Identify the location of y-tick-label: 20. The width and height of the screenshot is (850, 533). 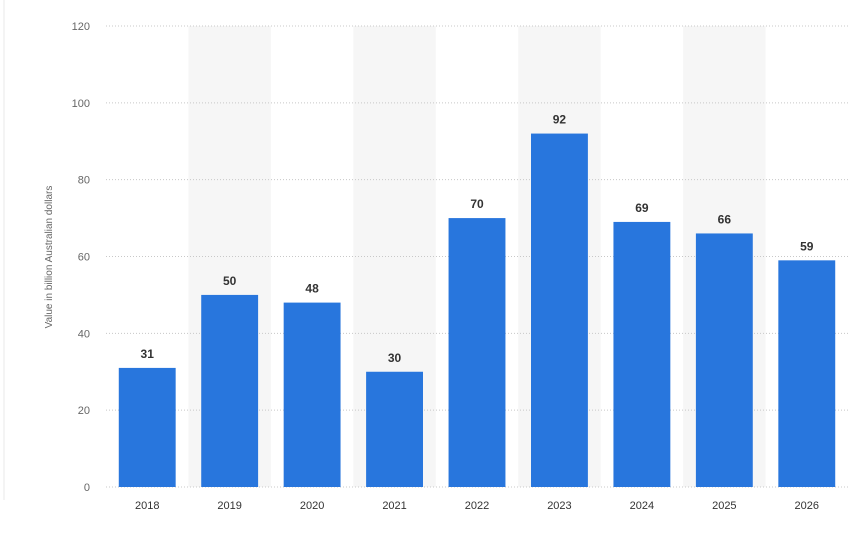
(84, 411).